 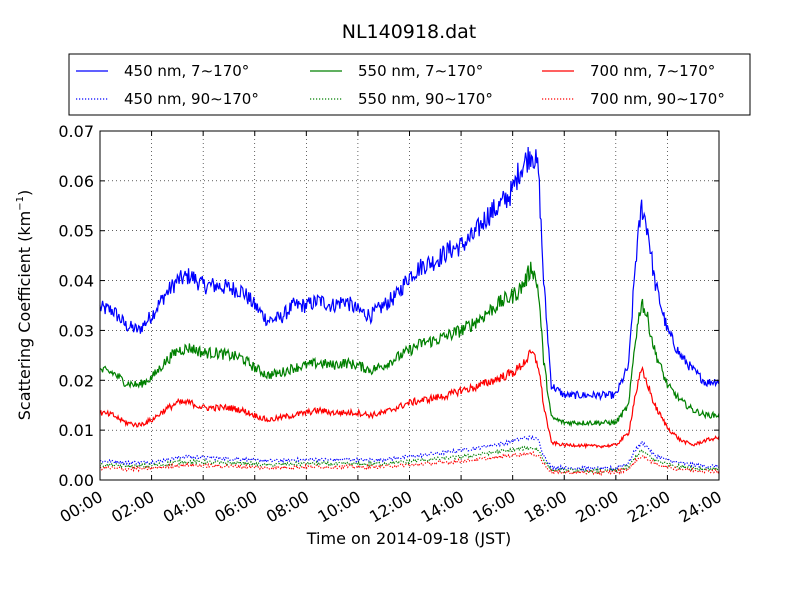 I want to click on y-tick-label: 0.04, so click(x=76, y=281).